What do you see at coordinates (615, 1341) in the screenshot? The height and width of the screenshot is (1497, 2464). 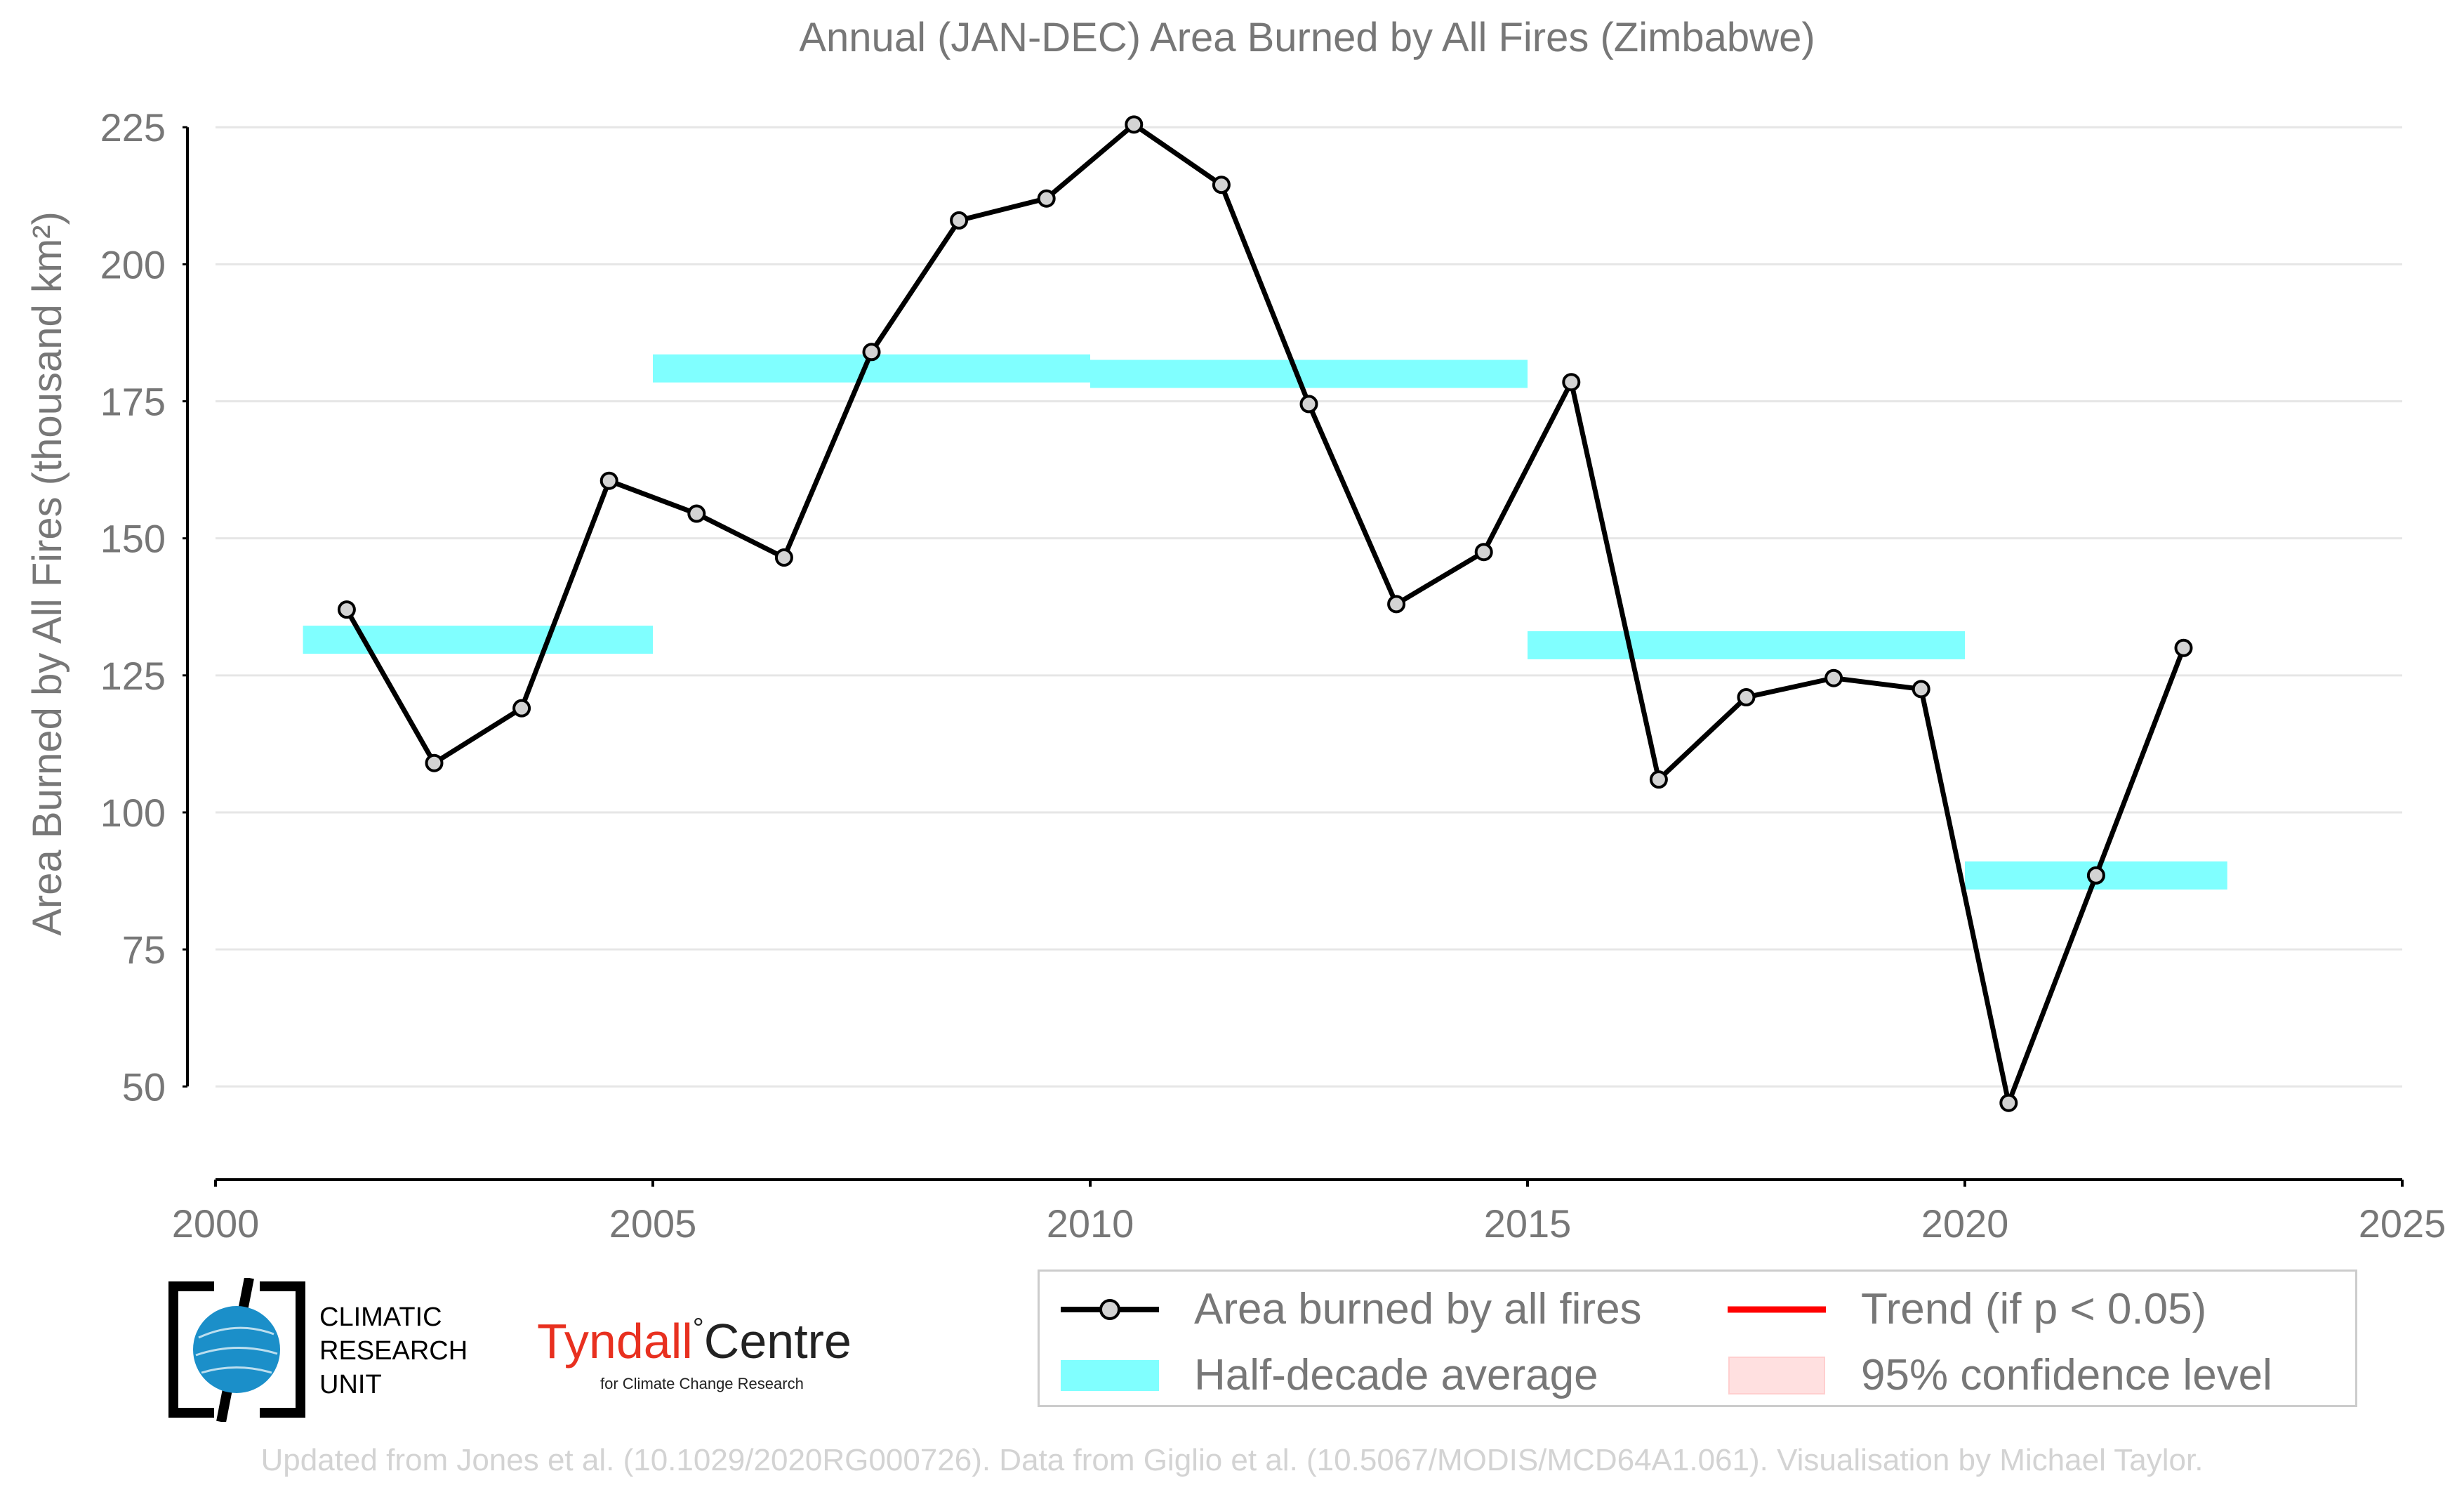 I see `tyndall-name: Tyndall` at bounding box center [615, 1341].